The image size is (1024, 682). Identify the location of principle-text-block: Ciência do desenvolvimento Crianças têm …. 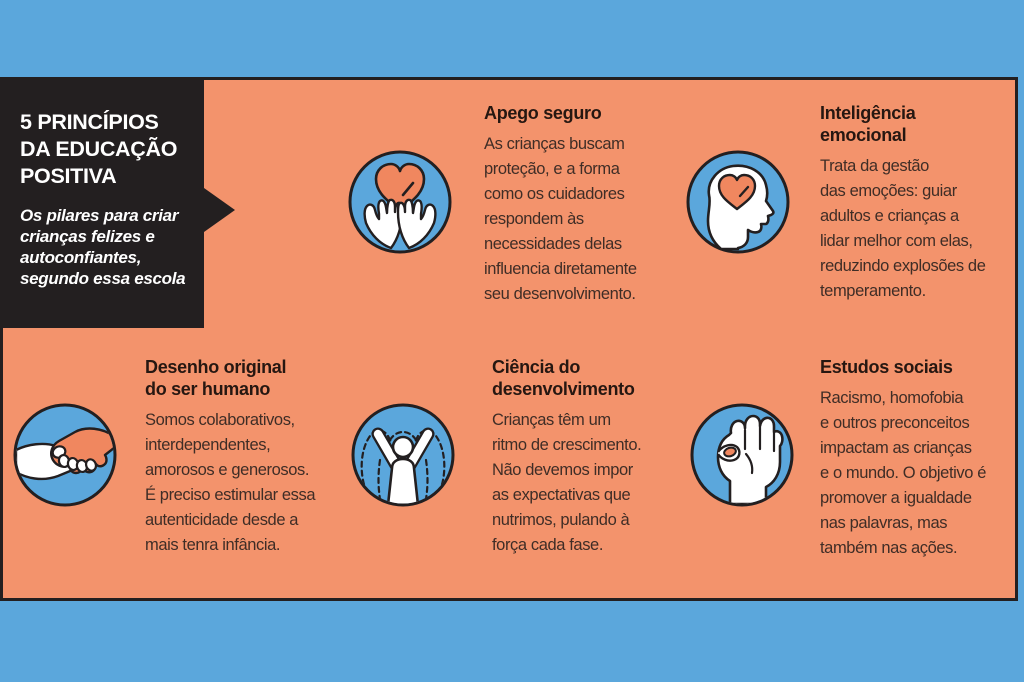
(599, 457).